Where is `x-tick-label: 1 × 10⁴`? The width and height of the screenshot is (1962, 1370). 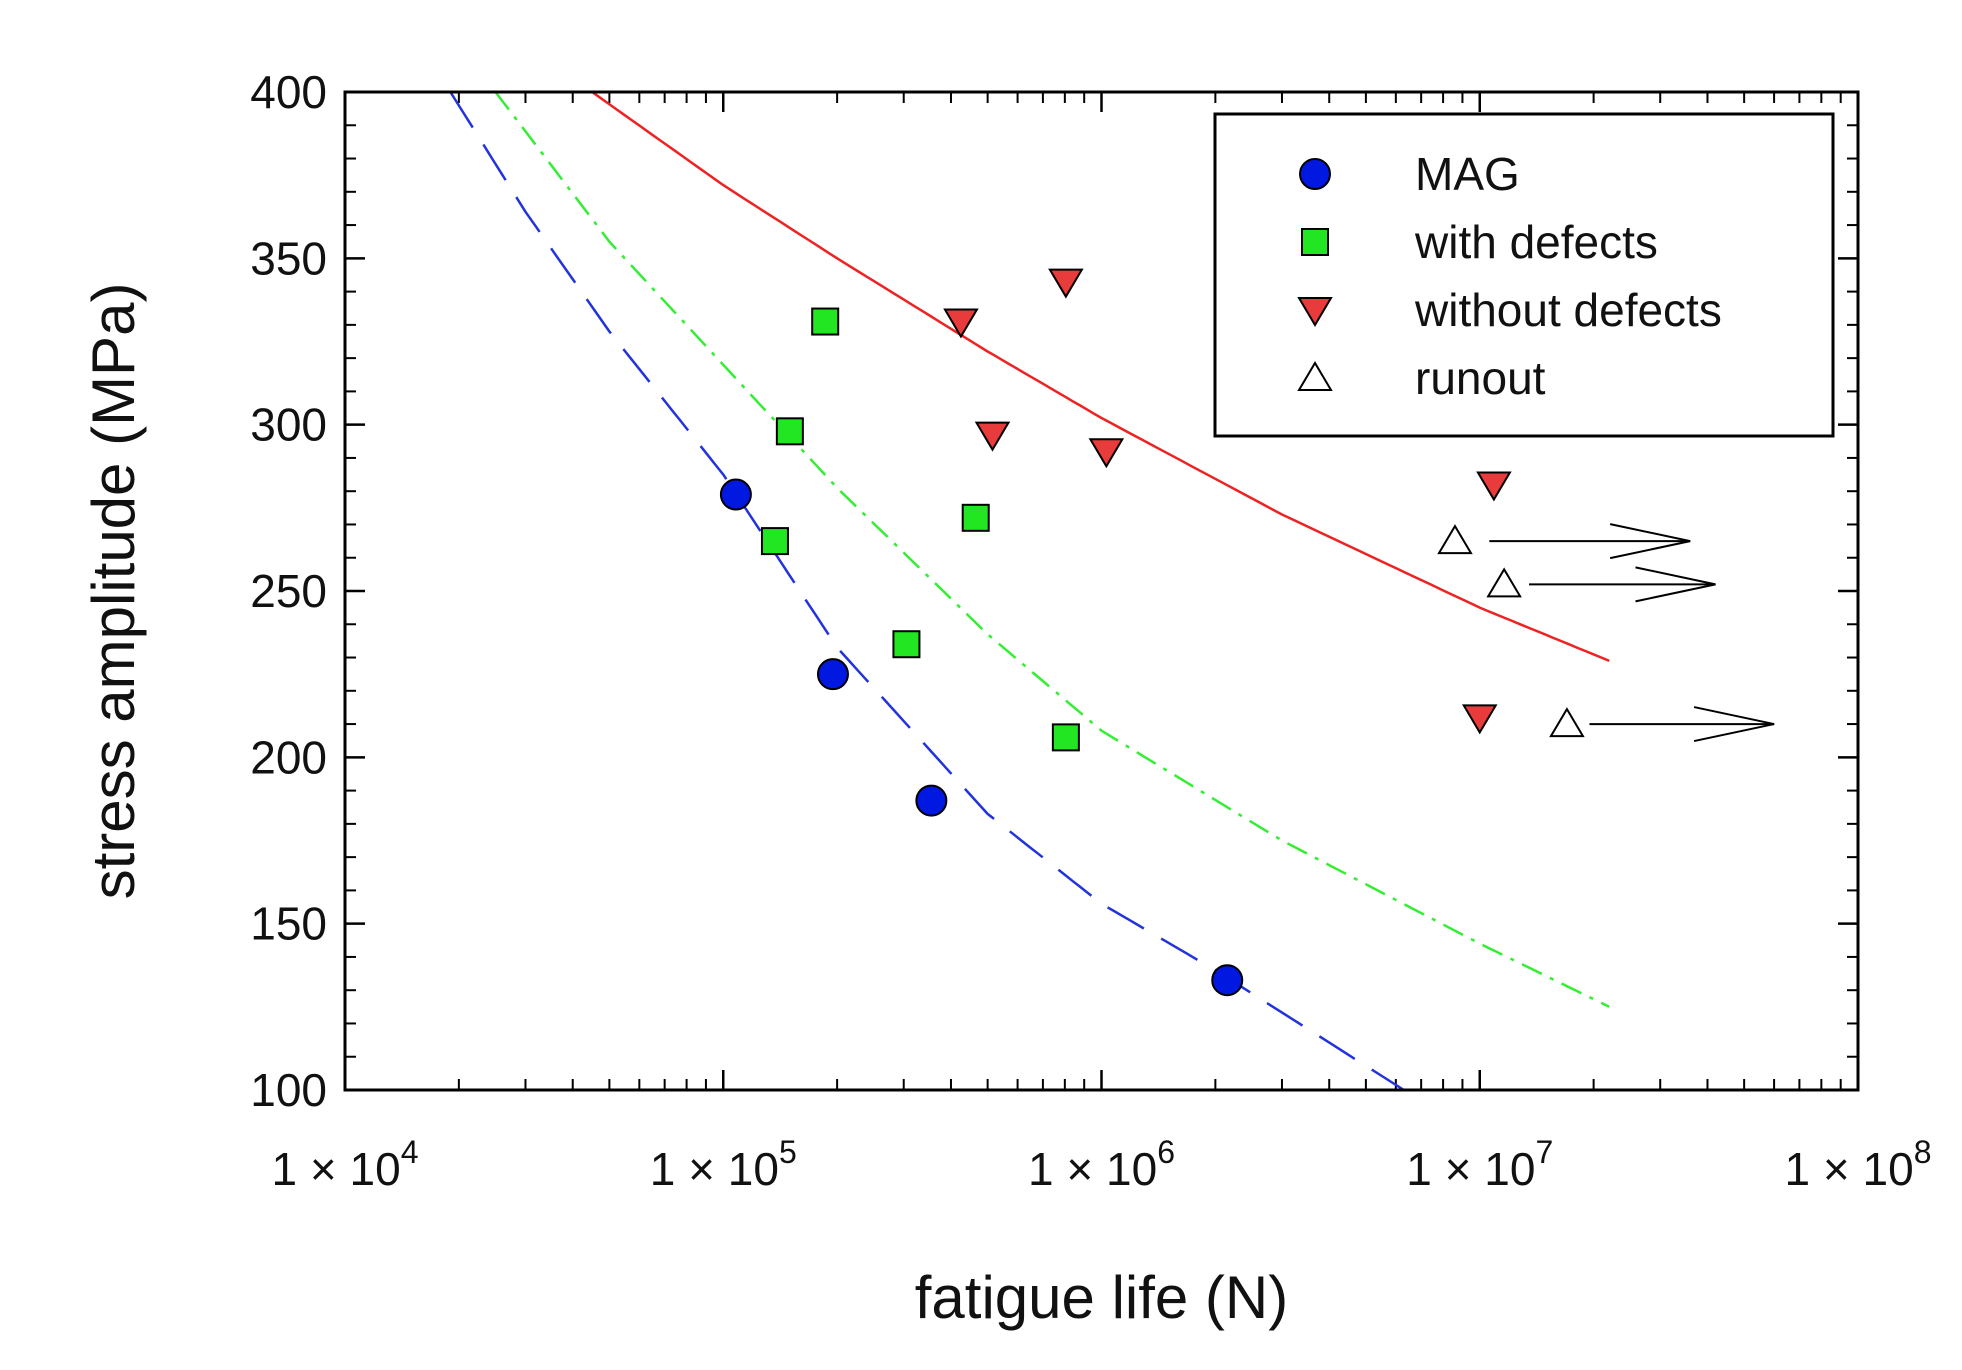 x-tick-label: 1 × 10⁴ is located at coordinates (345, 1164).